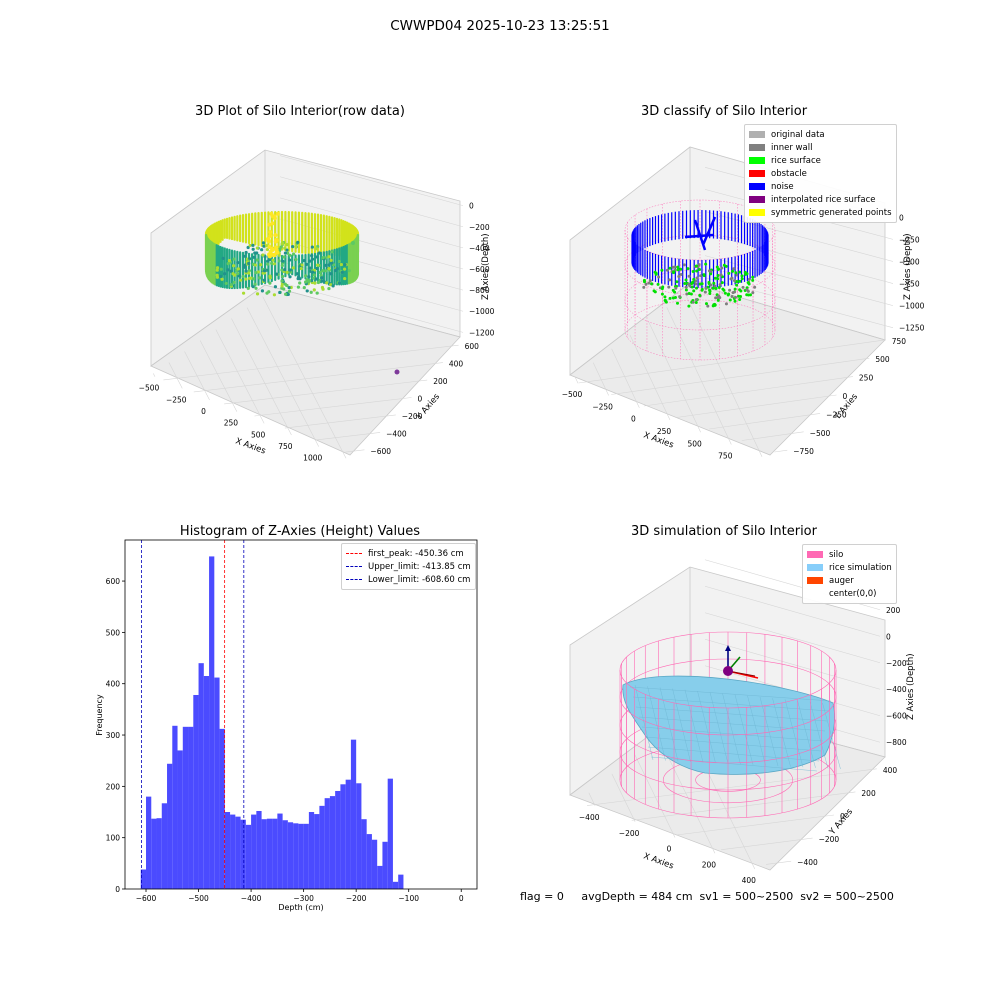  I want to click on z-tick-labels: 0 −250 −500 −750 −1000 −1250, so click(912, 272).